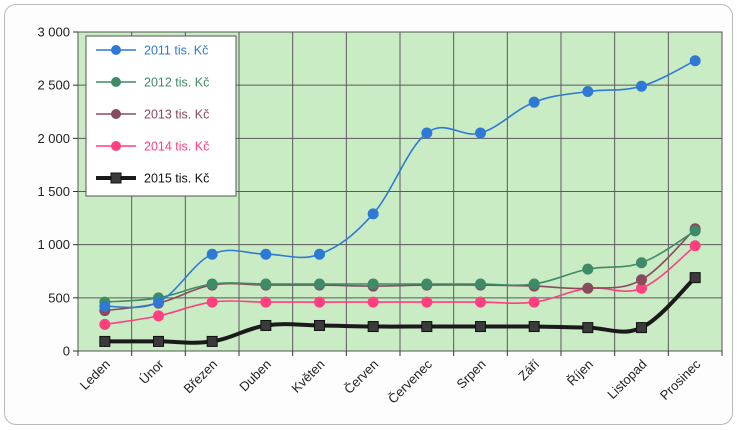 This screenshot has height=430, width=739. I want to click on y-tick-label: 1 500, so click(53, 191).